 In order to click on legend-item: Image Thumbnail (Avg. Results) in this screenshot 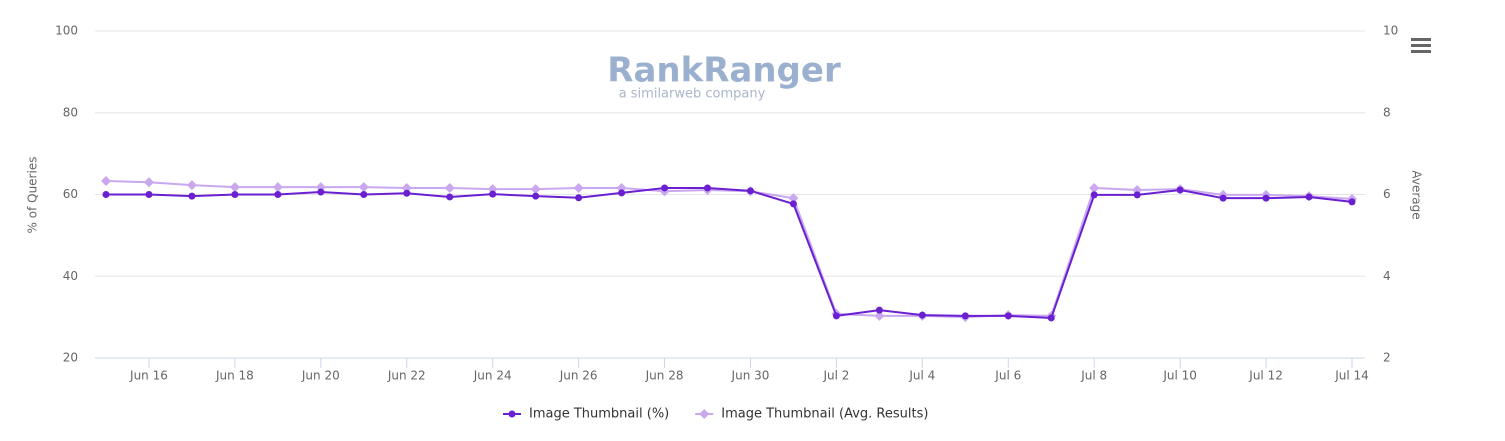, I will do `click(811, 414)`.